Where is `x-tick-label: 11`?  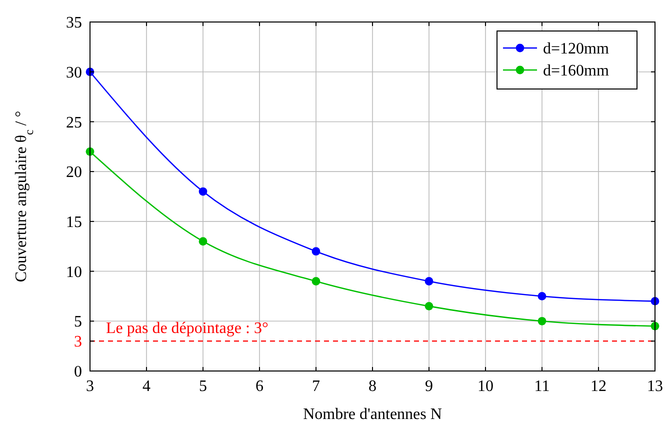 x-tick-label: 11 is located at coordinates (542, 386).